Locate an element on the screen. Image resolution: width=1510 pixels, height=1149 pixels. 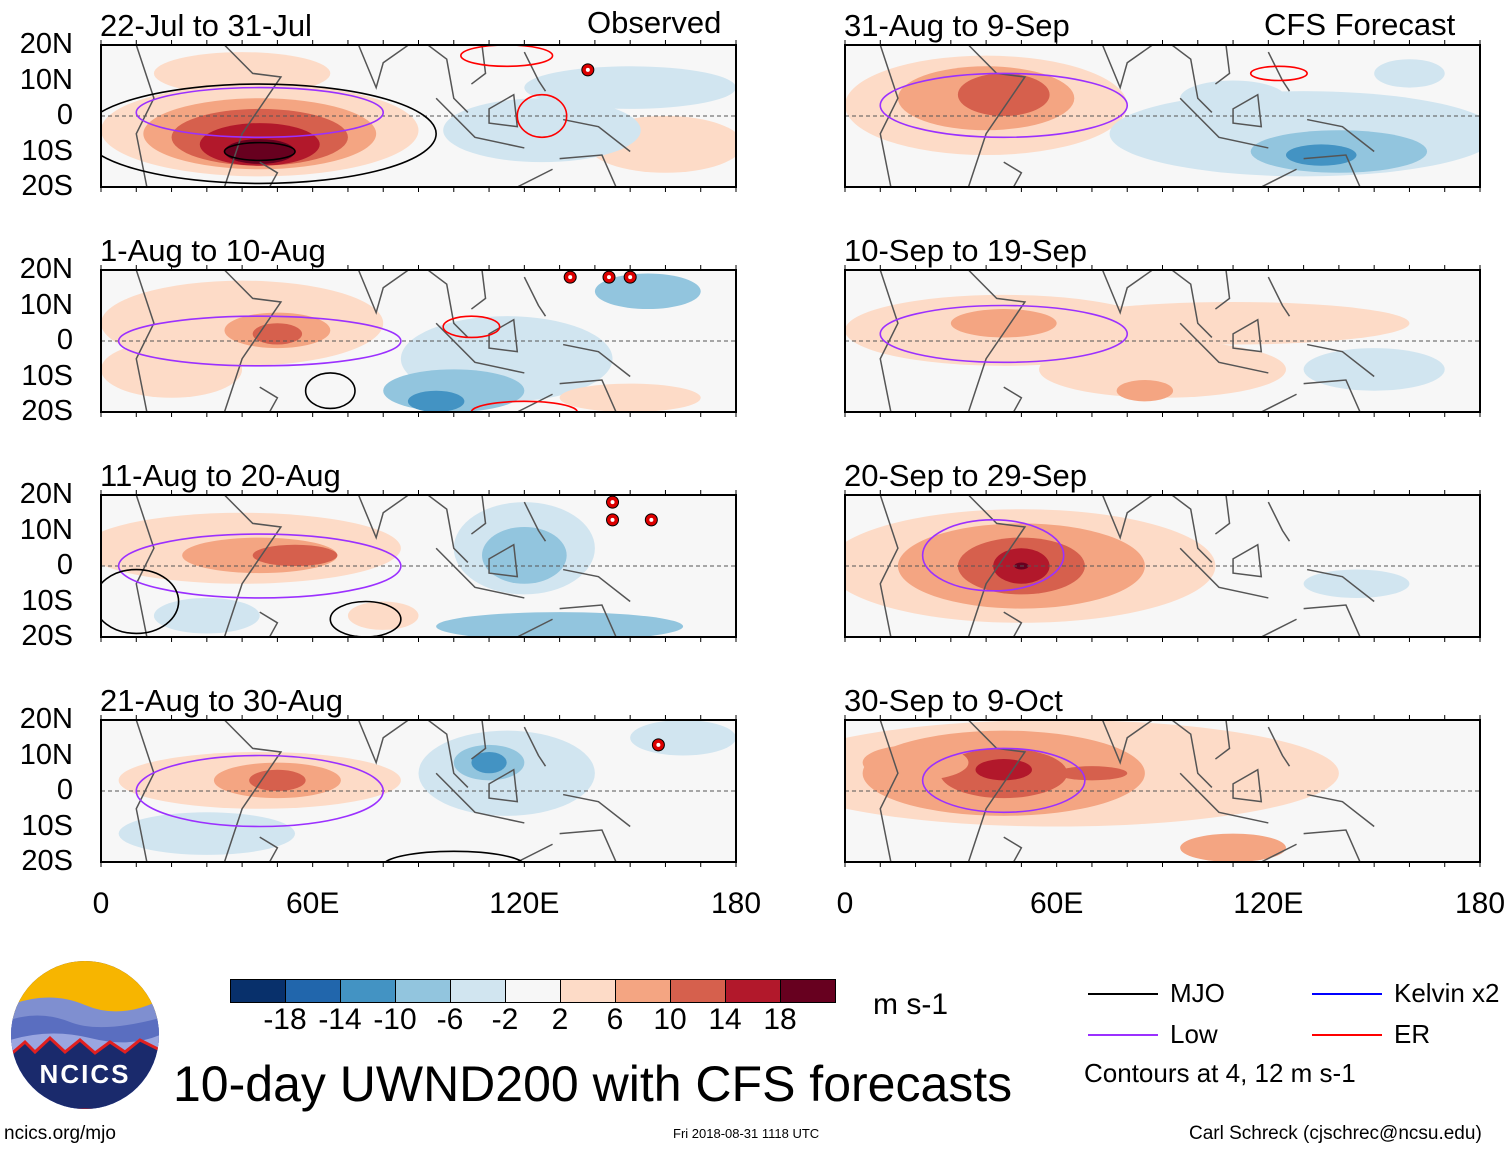
lon-tick-label: 60E is located at coordinates (312, 903).